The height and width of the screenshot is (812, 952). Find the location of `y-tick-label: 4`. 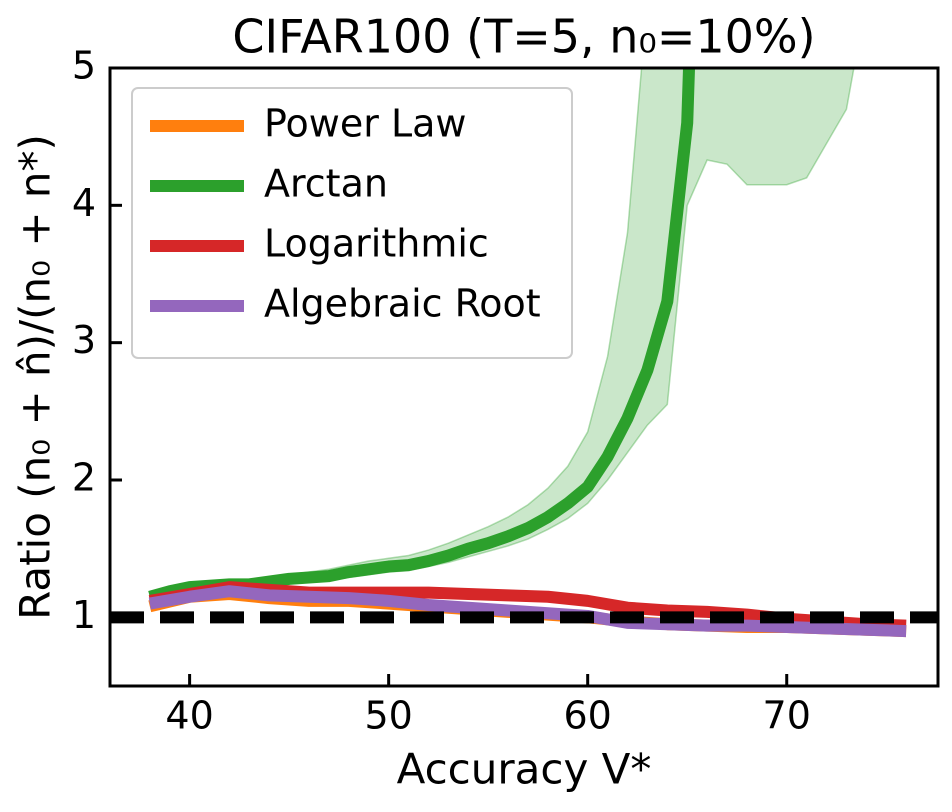

y-tick-label: 4 is located at coordinates (84, 203).